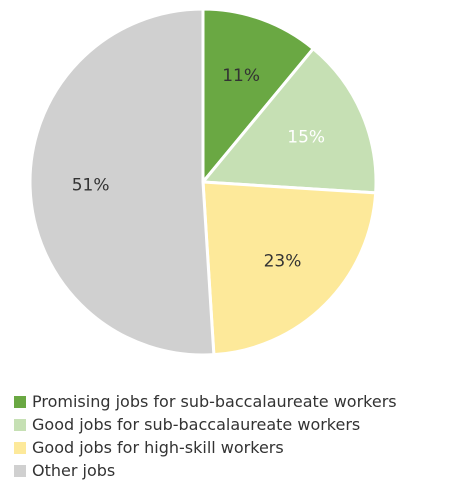 Image resolution: width=461 pixels, height=495 pixels. What do you see at coordinates (91, 186) in the screenshot?
I see `slice-data-label: 51%` at bounding box center [91, 186].